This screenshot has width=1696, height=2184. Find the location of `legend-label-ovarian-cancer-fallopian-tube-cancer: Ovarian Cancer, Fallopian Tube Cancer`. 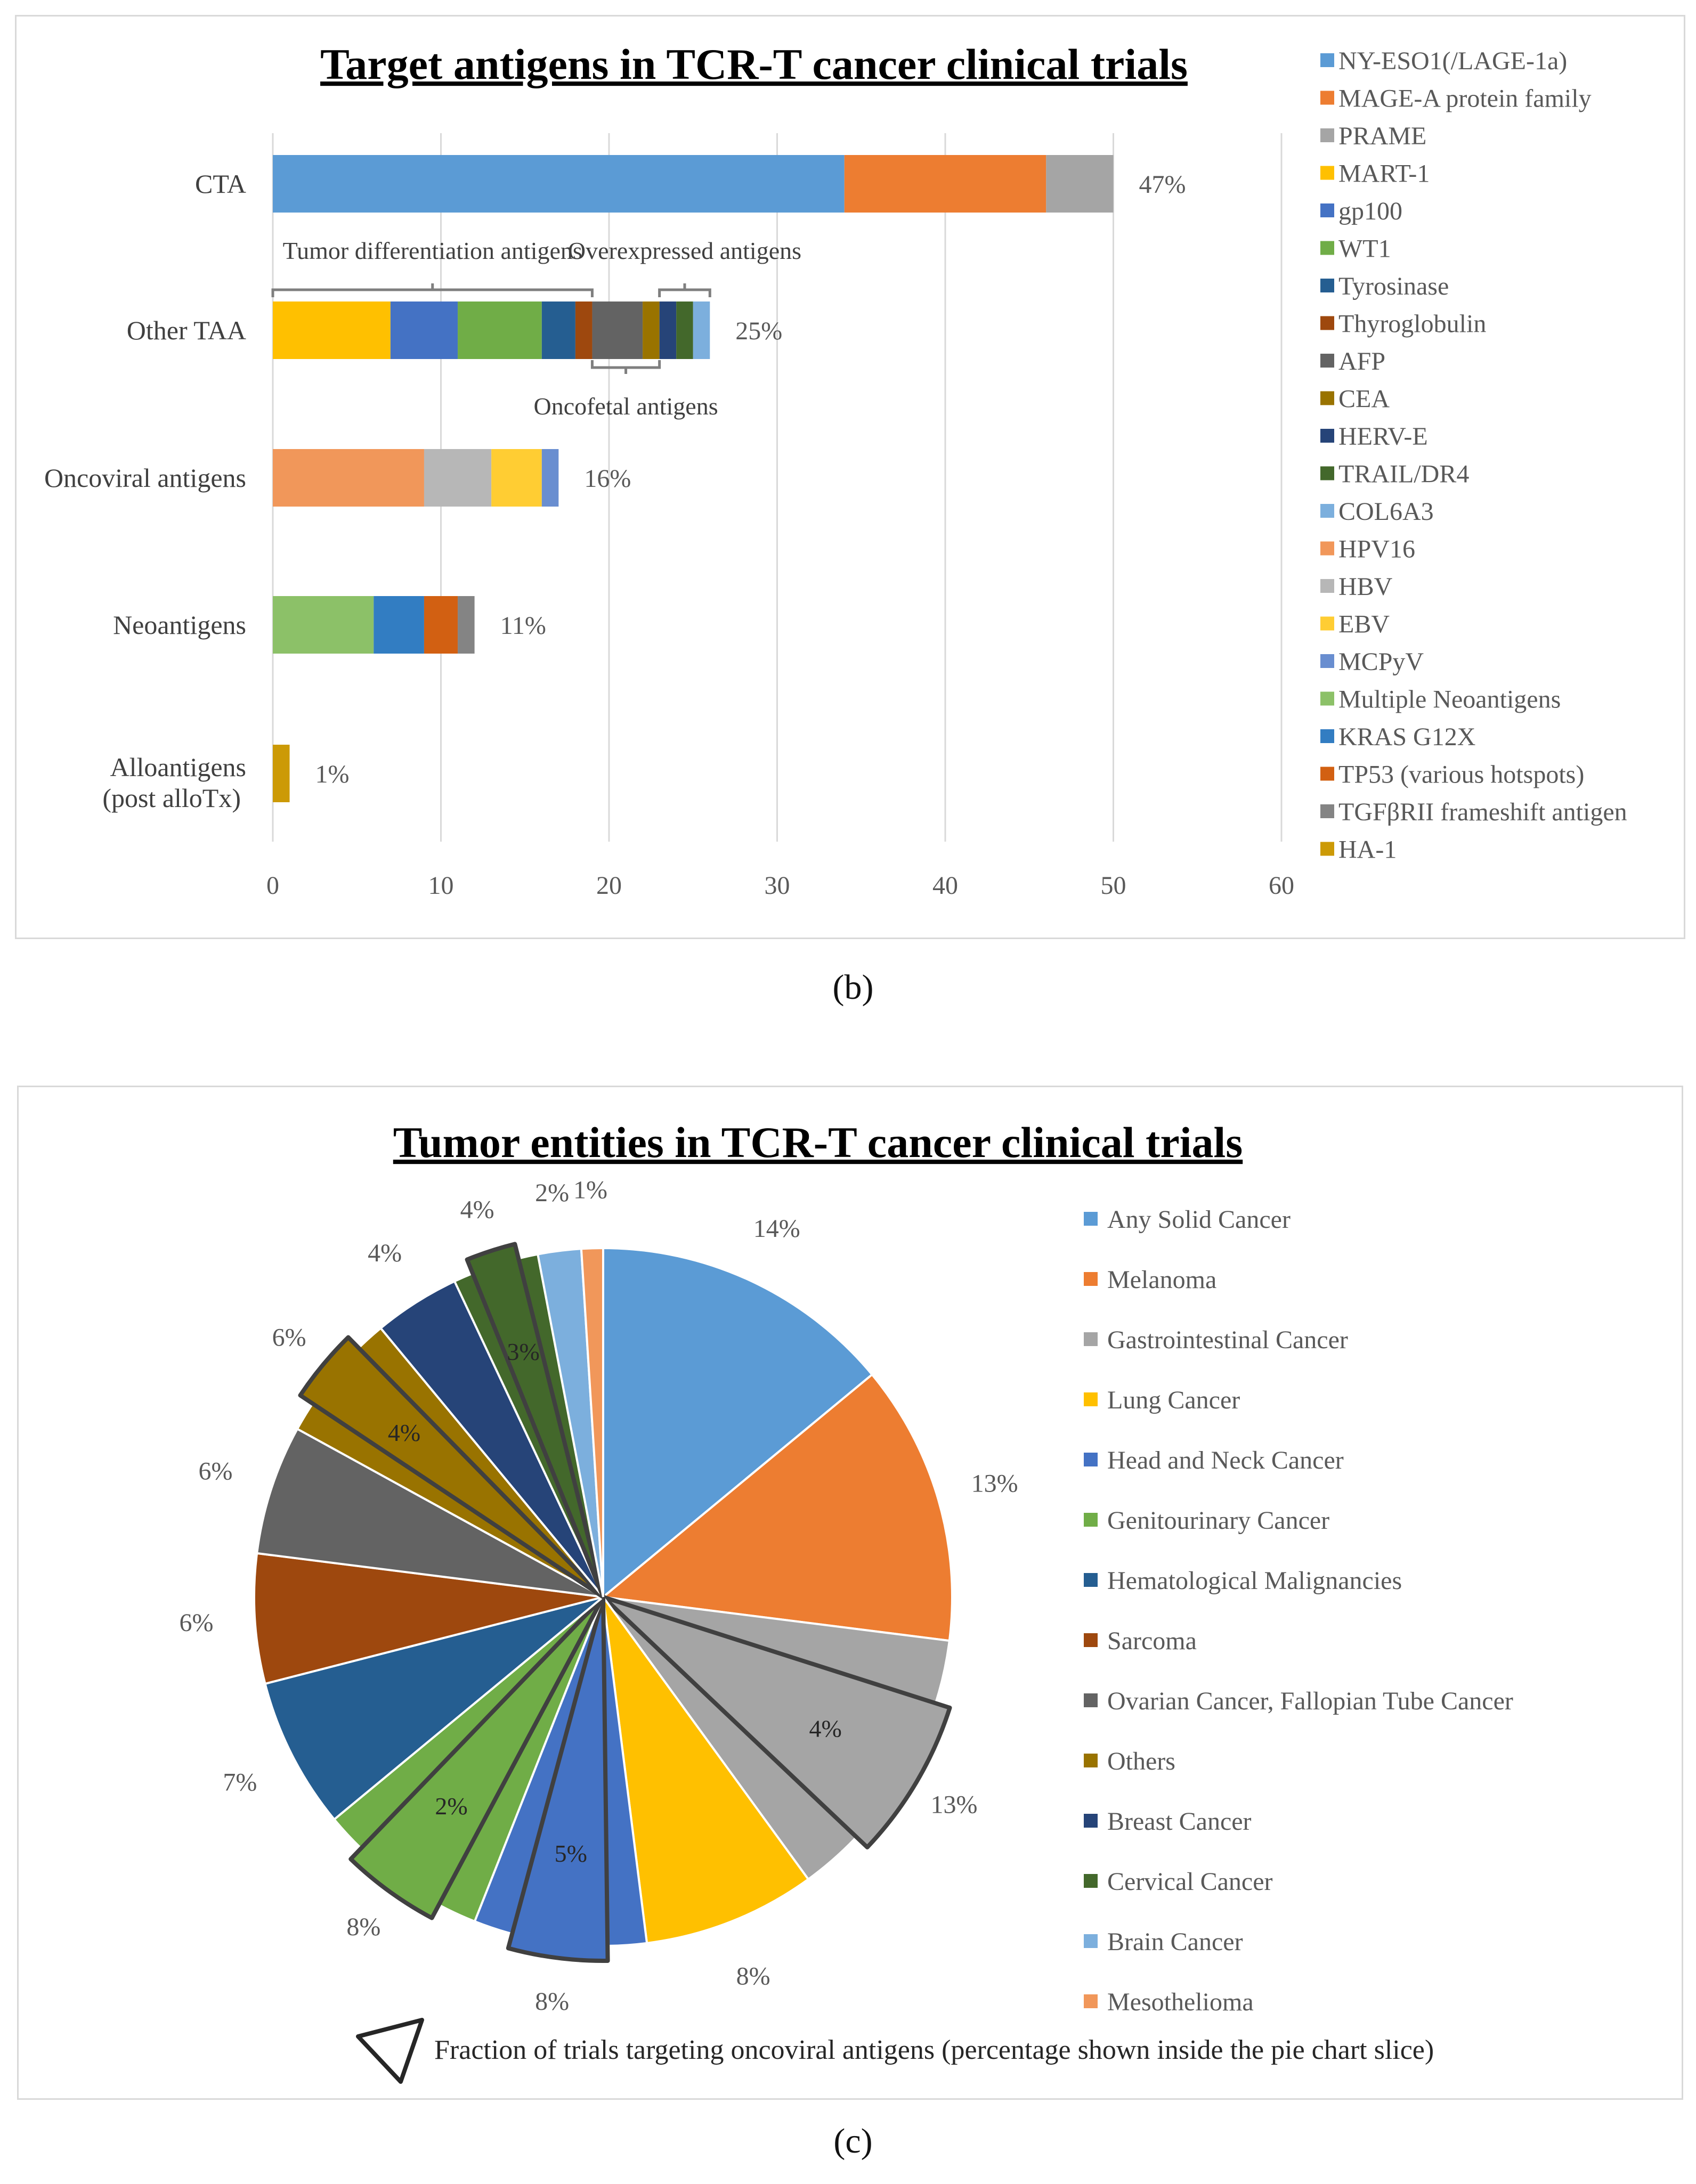

legend-label-ovarian-cancer-fallopian-tube-cancer: Ovarian Cancer, Fallopian Tube Cancer is located at coordinates (1310, 1701).